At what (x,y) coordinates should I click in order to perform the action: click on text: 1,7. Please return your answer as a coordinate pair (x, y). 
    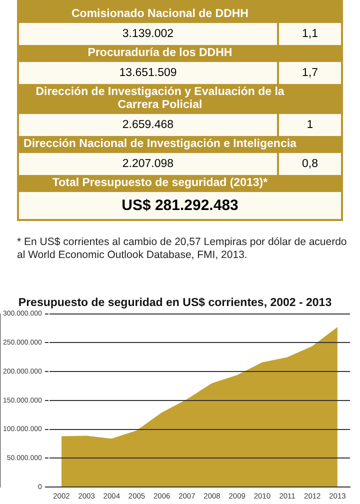
    Looking at the image, I should click on (310, 73).